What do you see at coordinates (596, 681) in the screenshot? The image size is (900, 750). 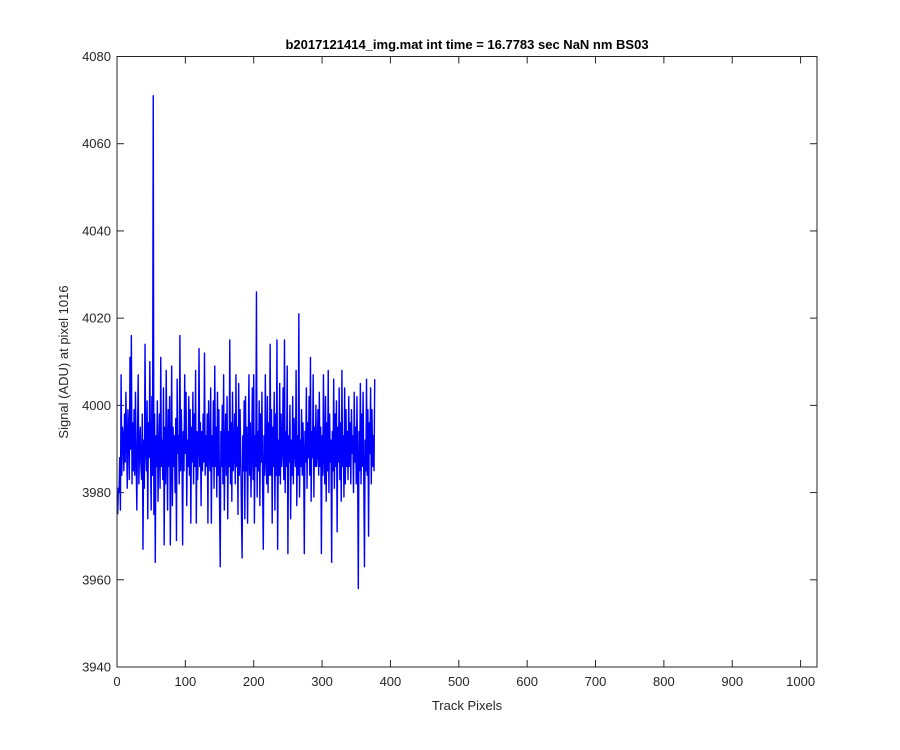 I see `x-tick-label: 700` at bounding box center [596, 681].